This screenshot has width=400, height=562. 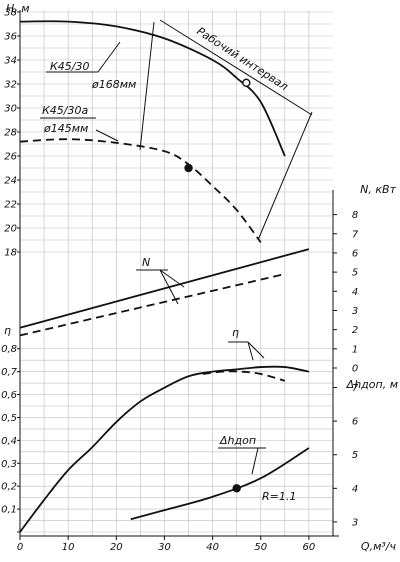 What do you see at coordinates (10, 133) in the screenshot?
I see `head-tick-label: 28` at bounding box center [10, 133].